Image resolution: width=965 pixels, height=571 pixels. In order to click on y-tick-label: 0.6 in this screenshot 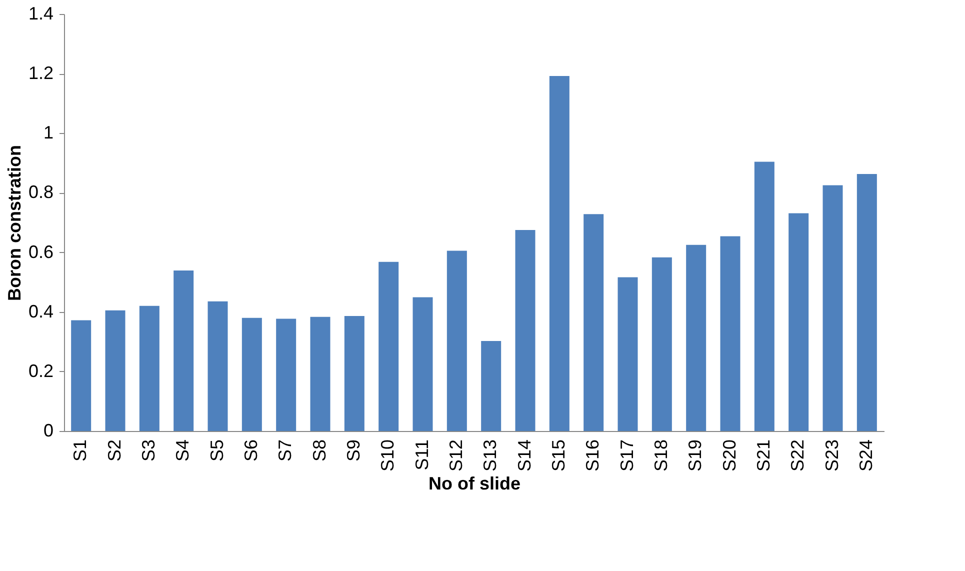, I will do `click(41, 252)`.